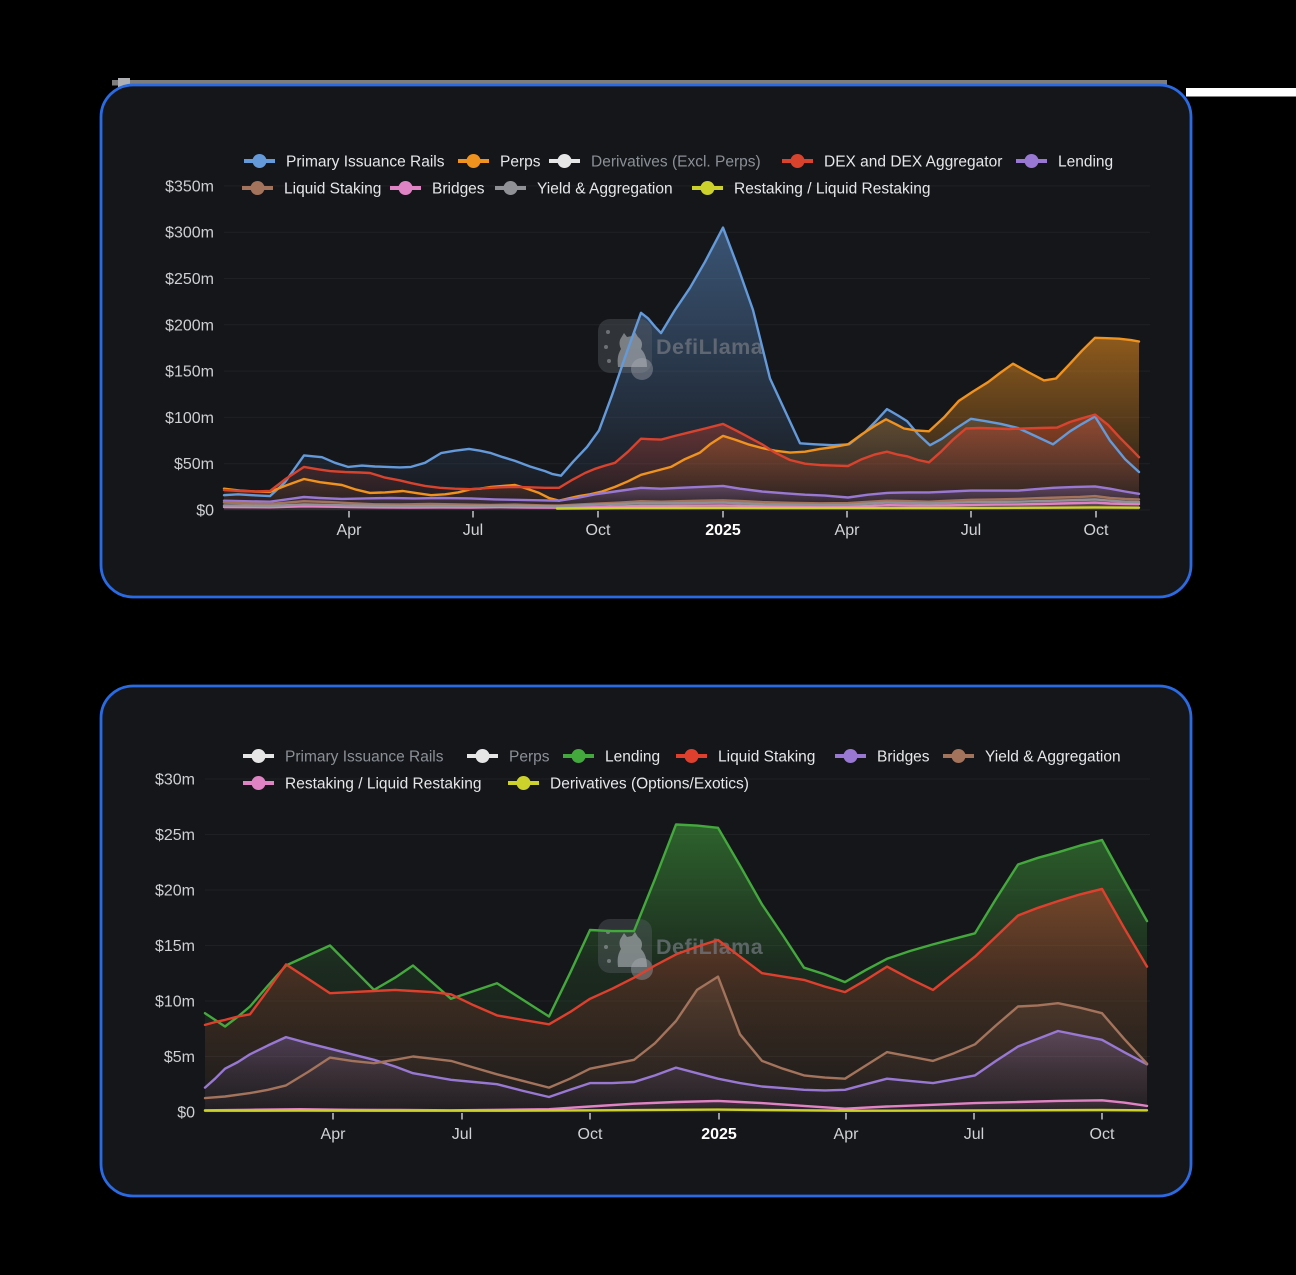 The height and width of the screenshot is (1275, 1296). Describe the element at coordinates (175, 835) in the screenshot. I see `svg-text: $25m` at that location.